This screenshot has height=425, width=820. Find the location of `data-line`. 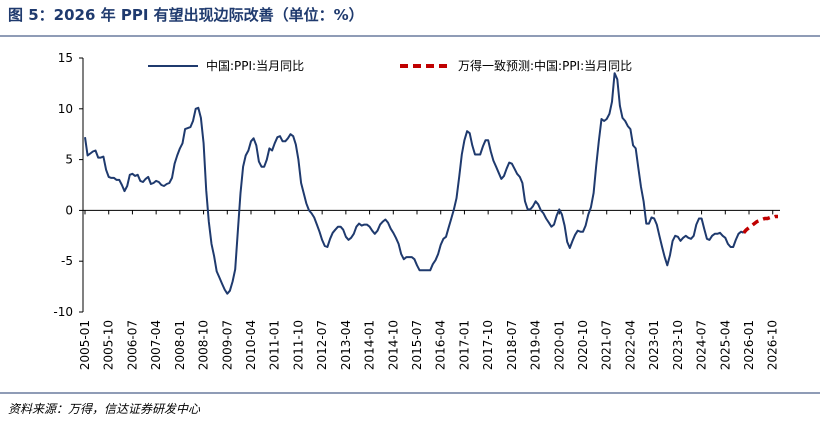

data-line is located at coordinates (760, 224).